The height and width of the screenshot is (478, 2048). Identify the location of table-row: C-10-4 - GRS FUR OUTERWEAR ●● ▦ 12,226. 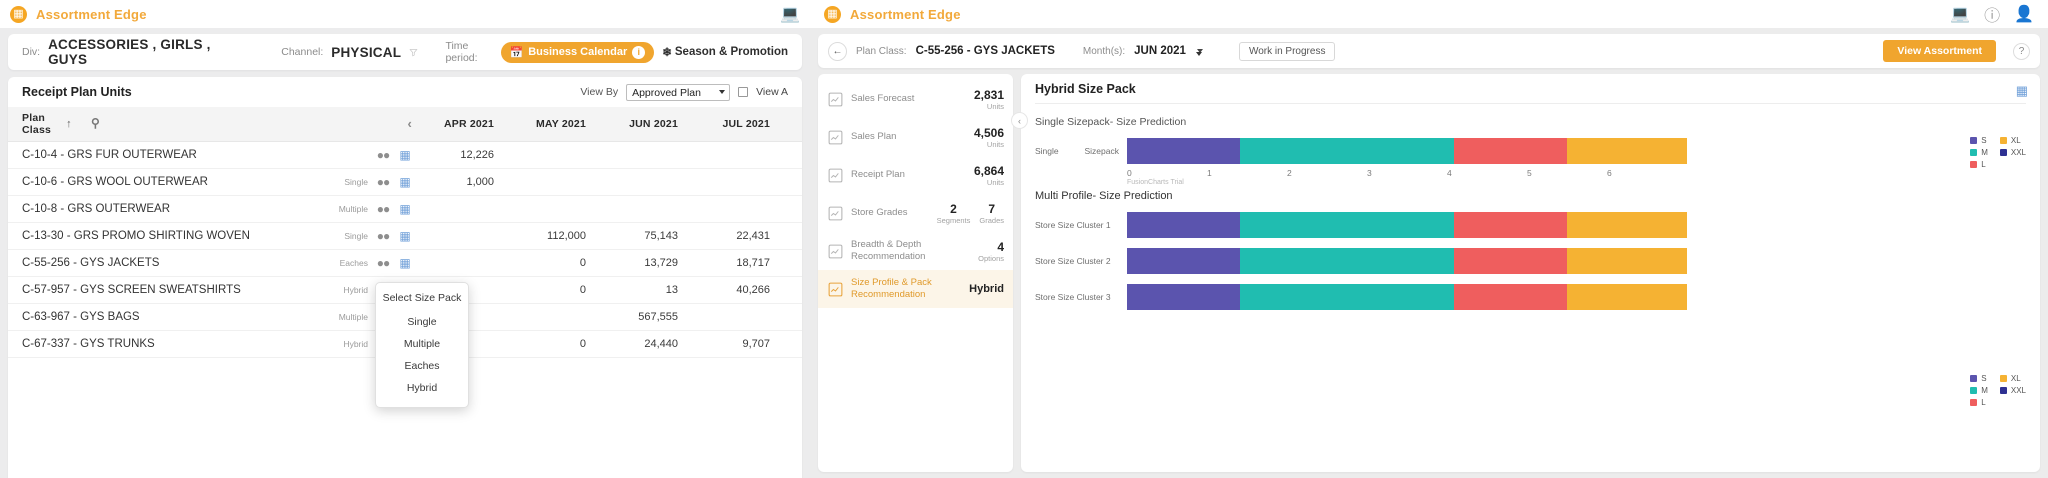
(405, 155).